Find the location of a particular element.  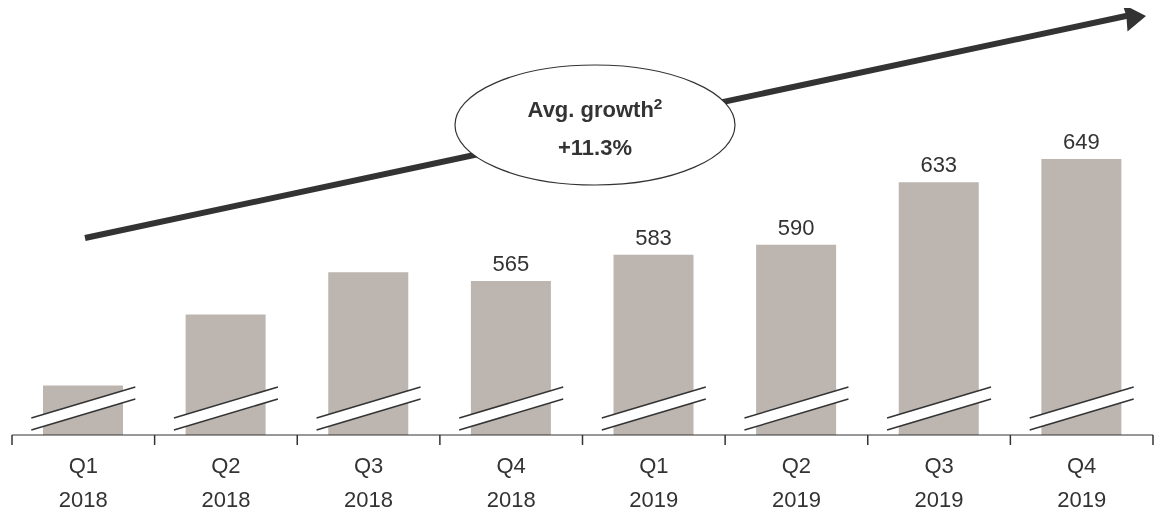

x-tick-label: Q3 2018 is located at coordinates (369, 482).